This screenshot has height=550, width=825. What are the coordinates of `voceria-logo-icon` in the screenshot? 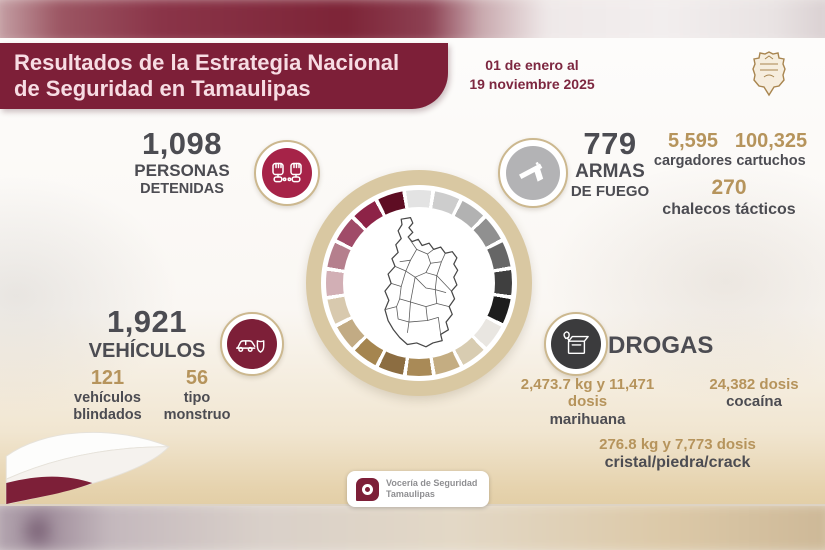 It's located at (367, 489).